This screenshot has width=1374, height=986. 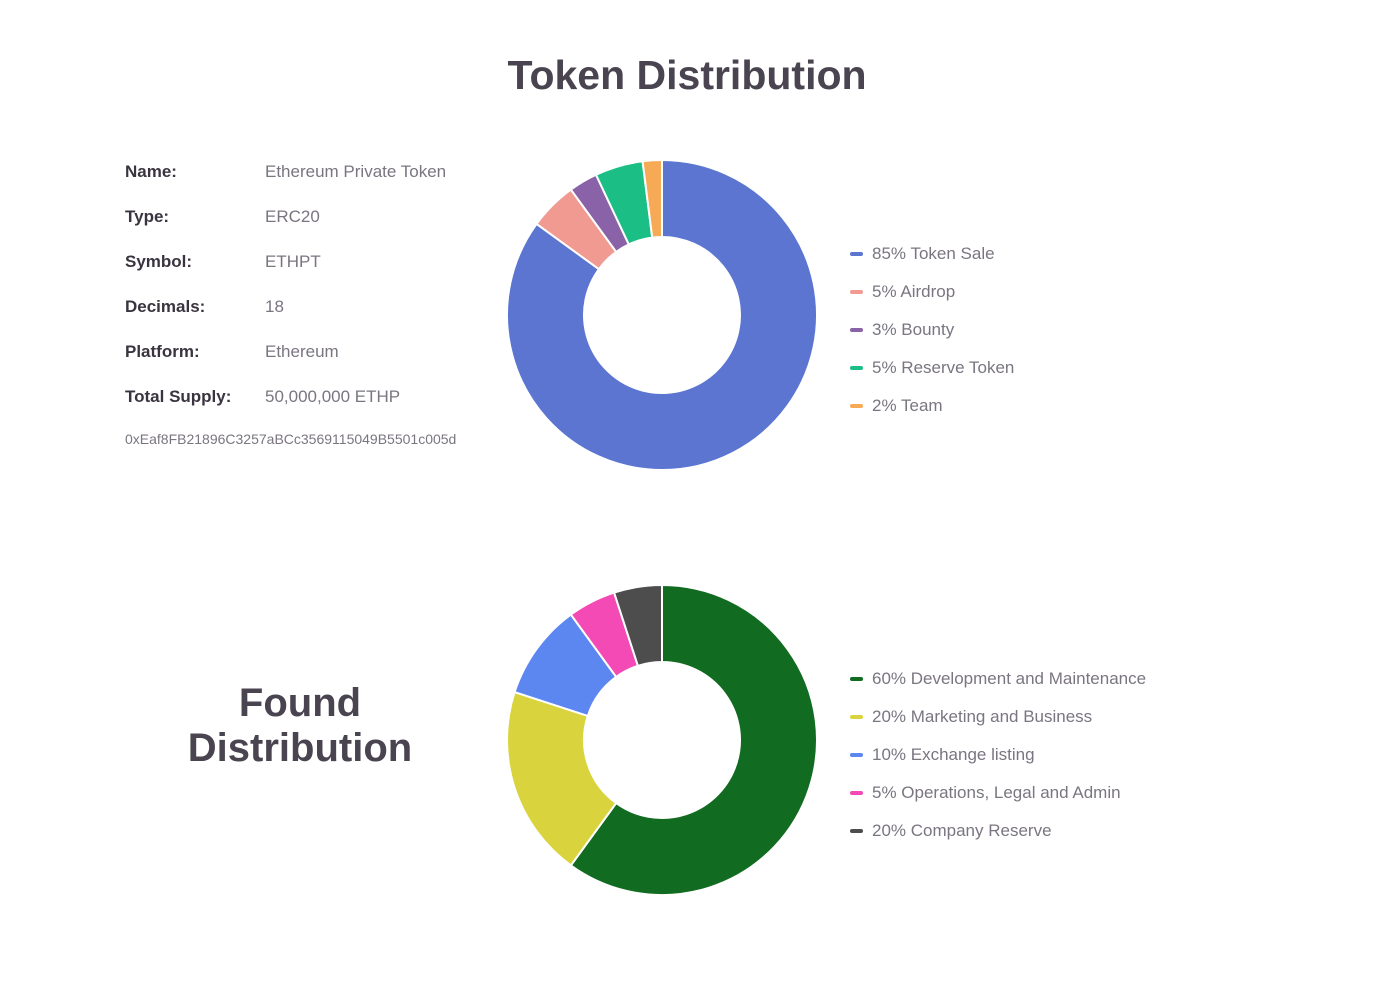 I want to click on found-distribution-title: Found Distribution, so click(x=300, y=726).